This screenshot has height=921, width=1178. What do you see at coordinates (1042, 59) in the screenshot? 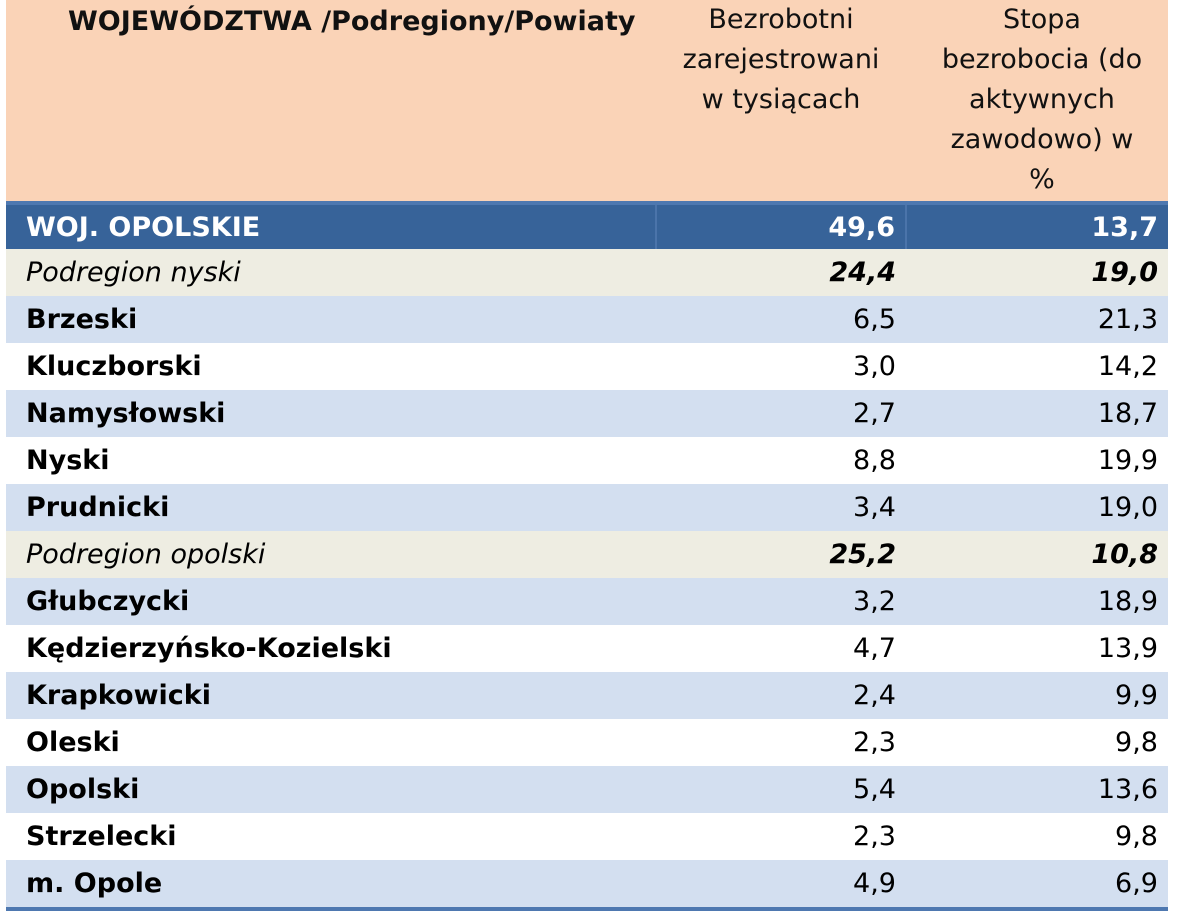
I see `header-rate-line: bezrobocia (do` at bounding box center [1042, 59].